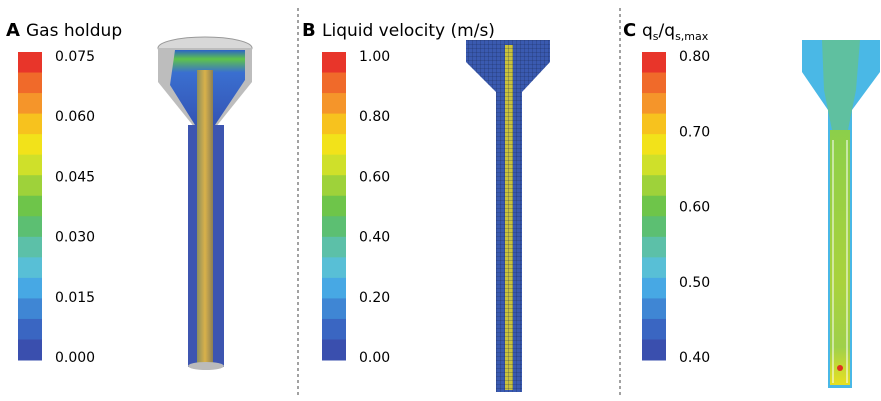 This screenshot has height=401, width=881. What do you see at coordinates (75, 358) in the screenshot?
I see `colorbar-label: 0.000` at bounding box center [75, 358].